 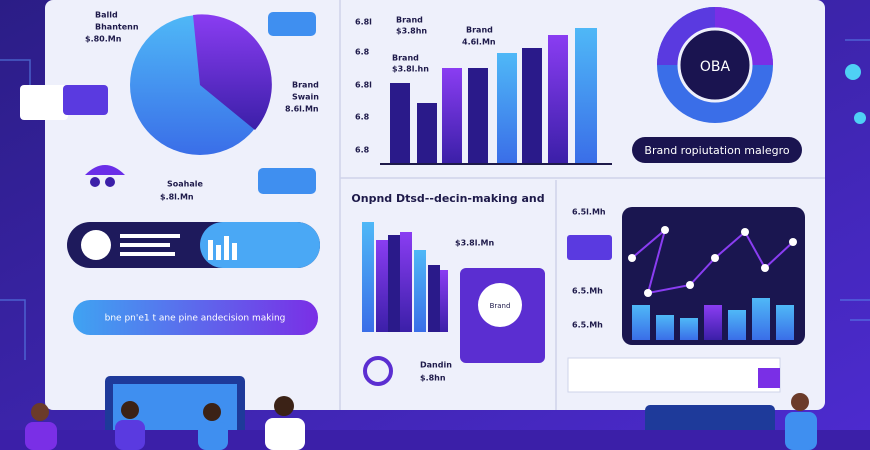 What do you see at coordinates (185, 184) in the screenshot?
I see `label: Soahale` at bounding box center [185, 184].